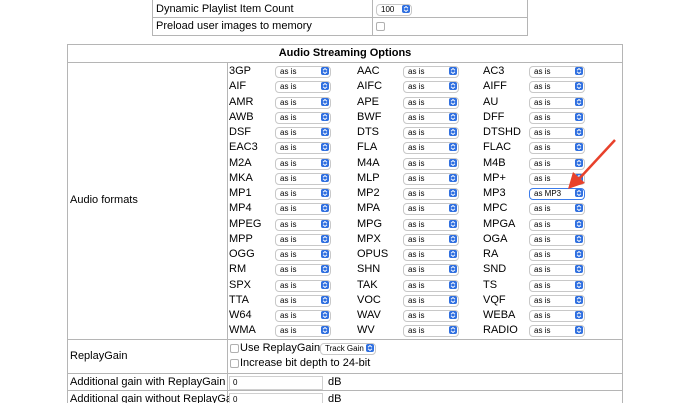 The height and width of the screenshot is (403, 690). Describe the element at coordinates (245, 223) in the screenshot. I see `format-name: MPEG` at that location.